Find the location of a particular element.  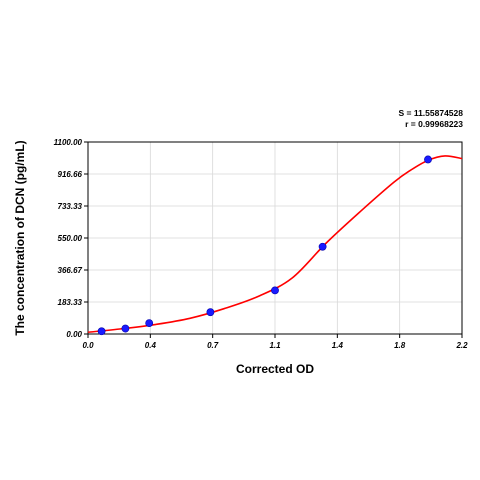

y-tick-label: 1100.00 is located at coordinates (68, 142).